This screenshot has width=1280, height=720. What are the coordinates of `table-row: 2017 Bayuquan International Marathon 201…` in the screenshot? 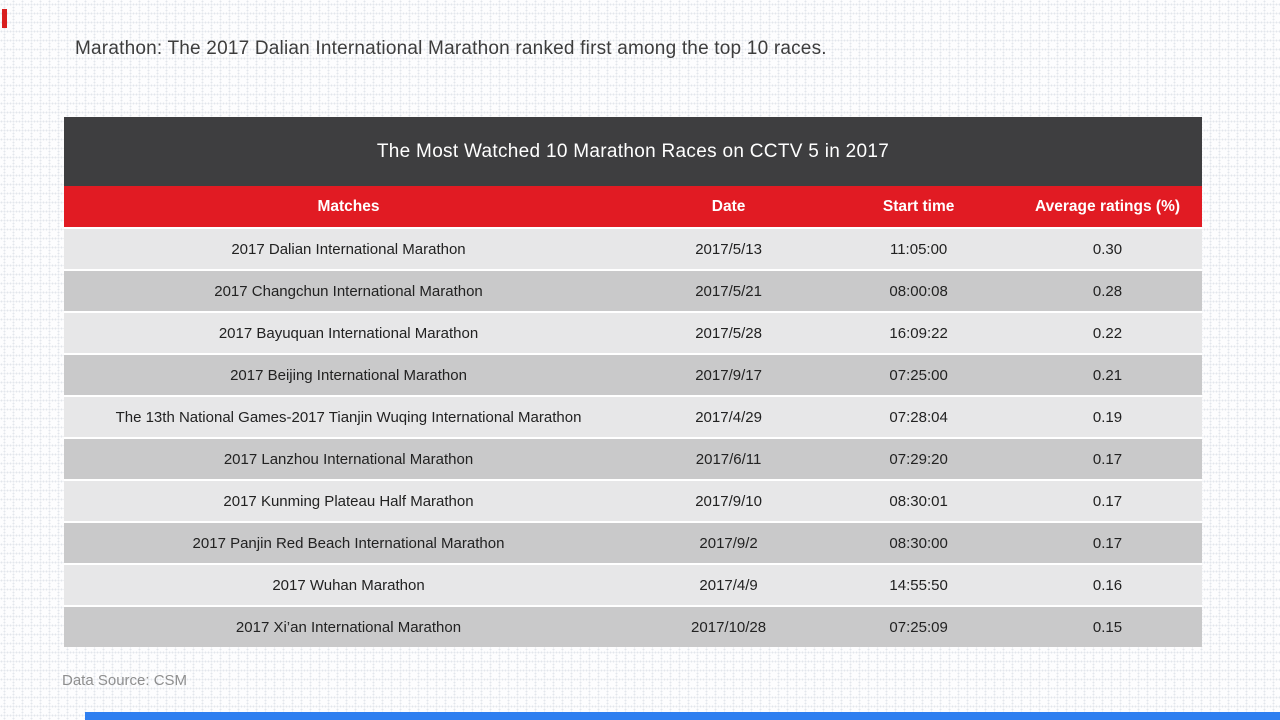 It's located at (633, 333).